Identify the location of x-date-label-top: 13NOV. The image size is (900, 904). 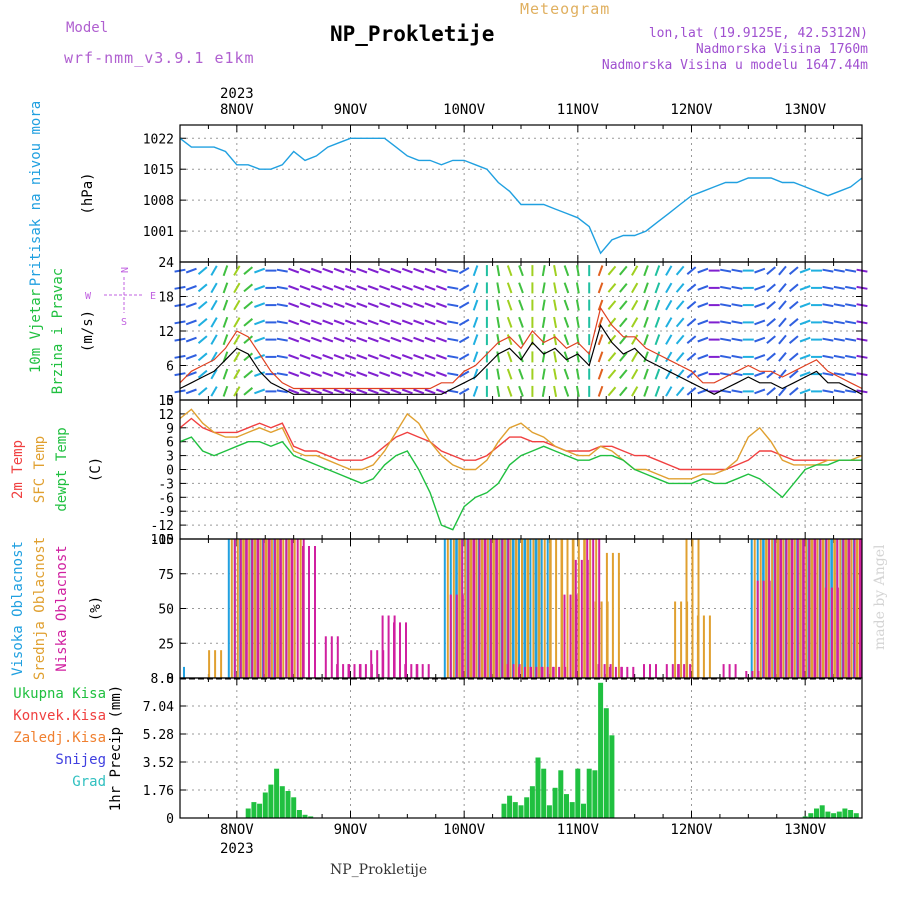
(805, 110).